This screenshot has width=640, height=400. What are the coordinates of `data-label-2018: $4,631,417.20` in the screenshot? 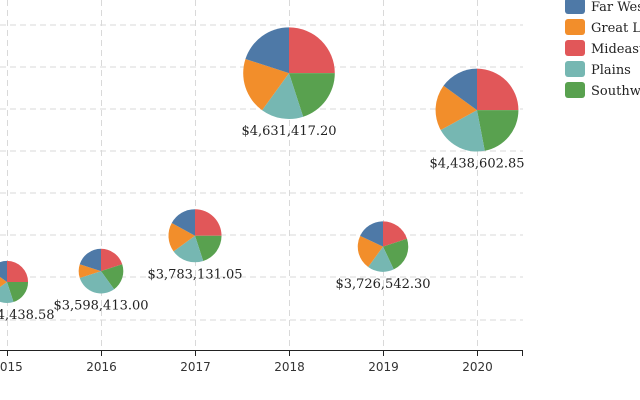 It's located at (288, 131).